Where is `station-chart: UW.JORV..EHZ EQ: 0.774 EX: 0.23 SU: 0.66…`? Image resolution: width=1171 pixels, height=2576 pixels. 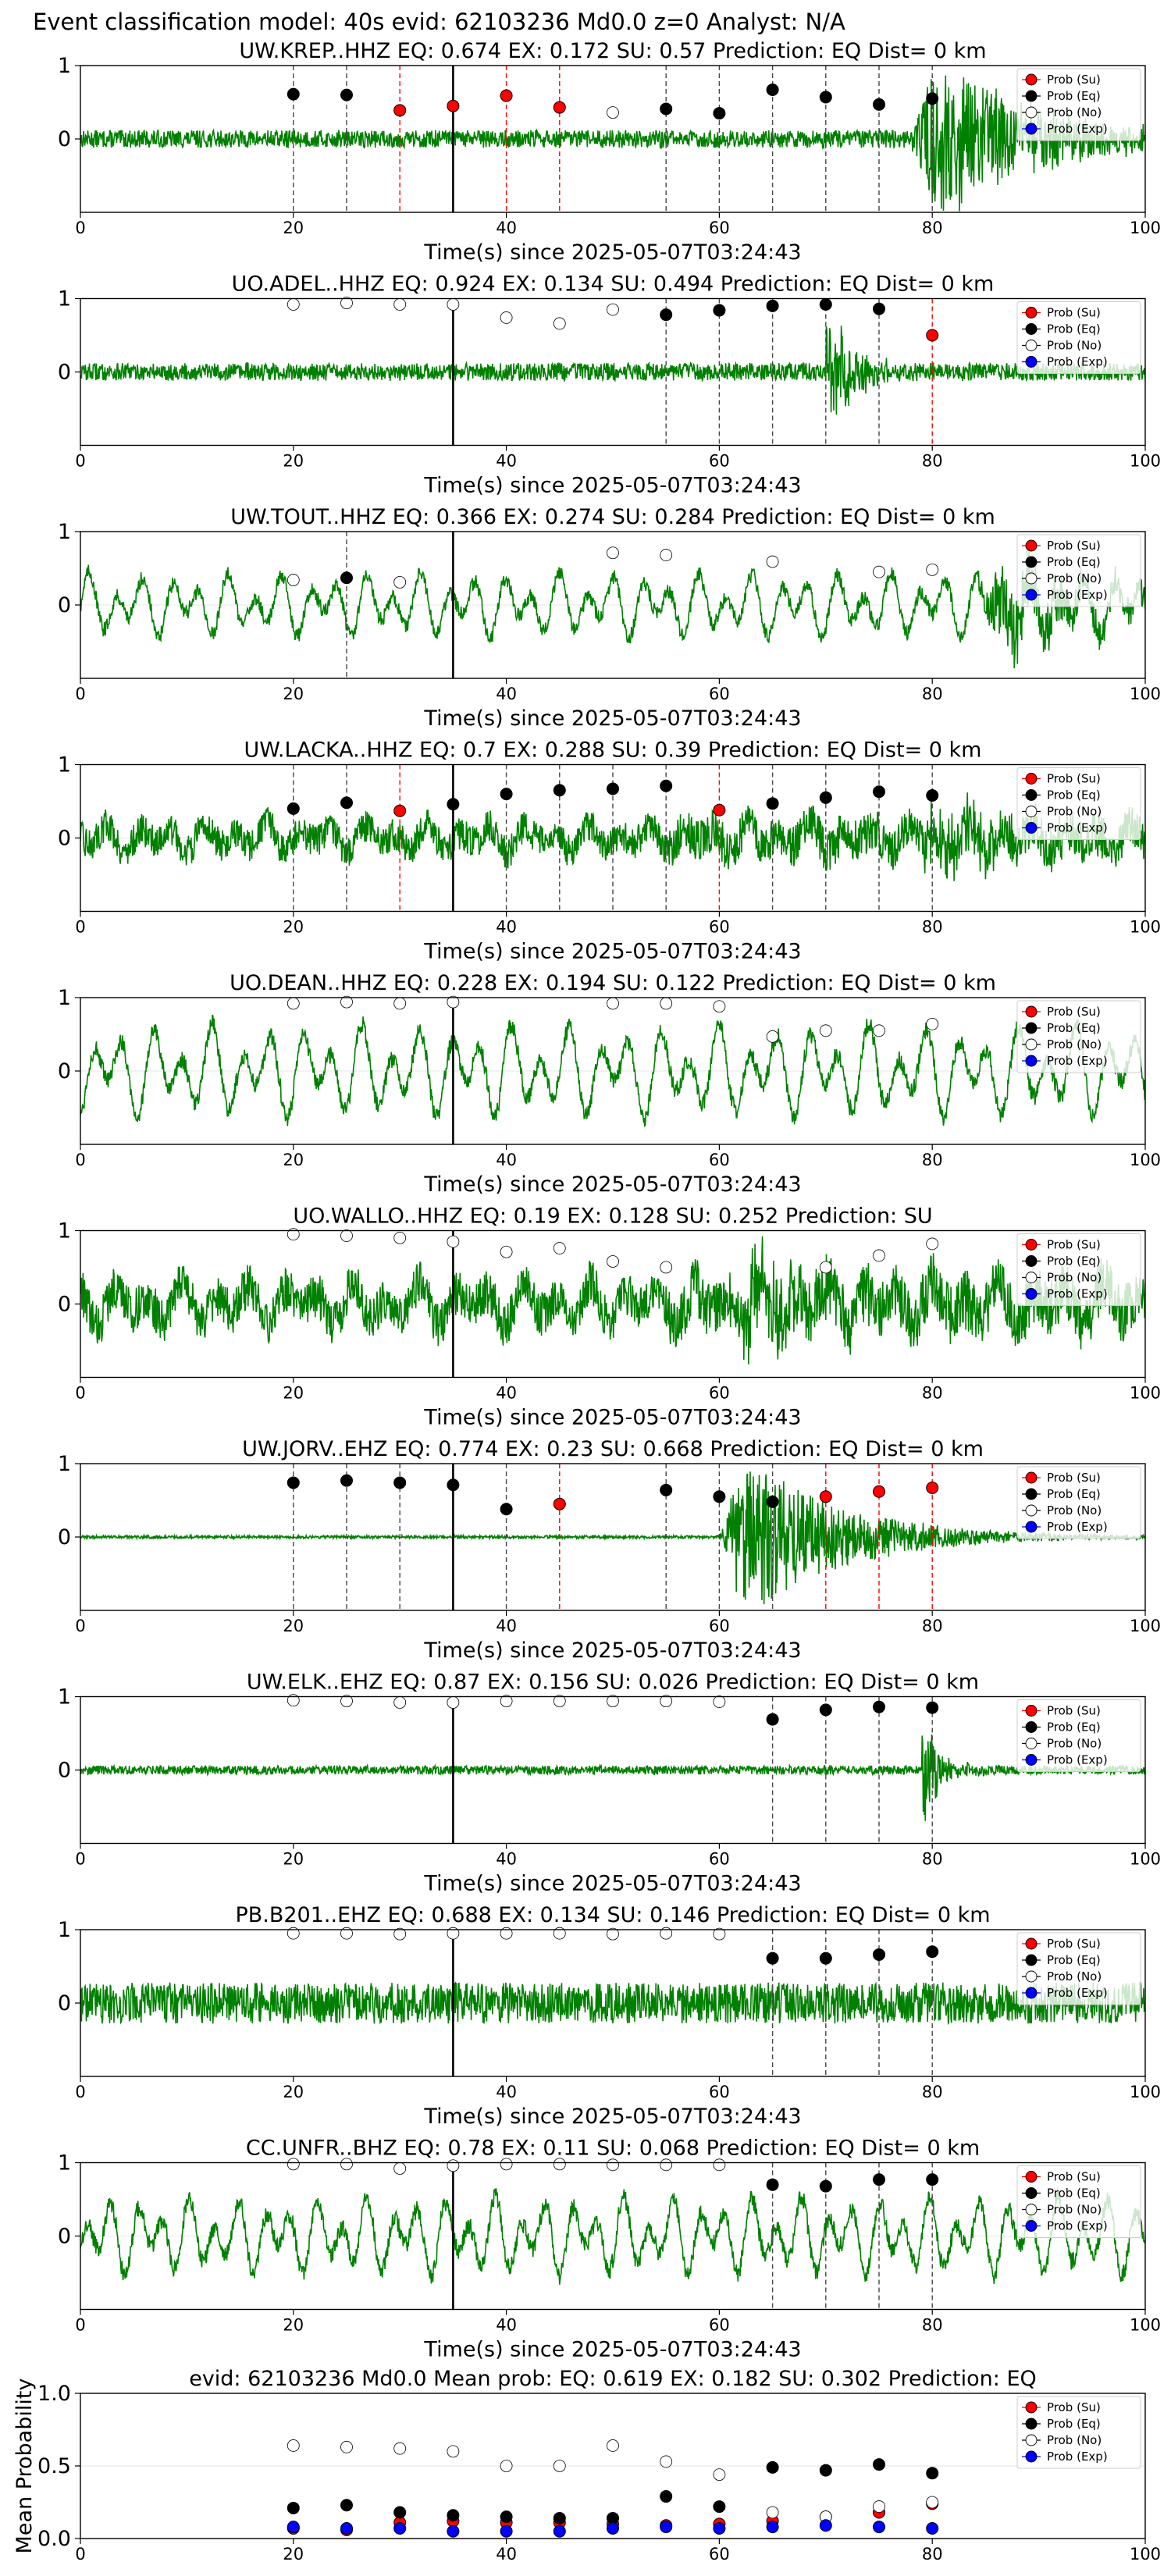
station-chart: UW.JORV..EHZ EQ: 0.774 EX: 0.23 SU: 0.66… is located at coordinates (609, 1550).